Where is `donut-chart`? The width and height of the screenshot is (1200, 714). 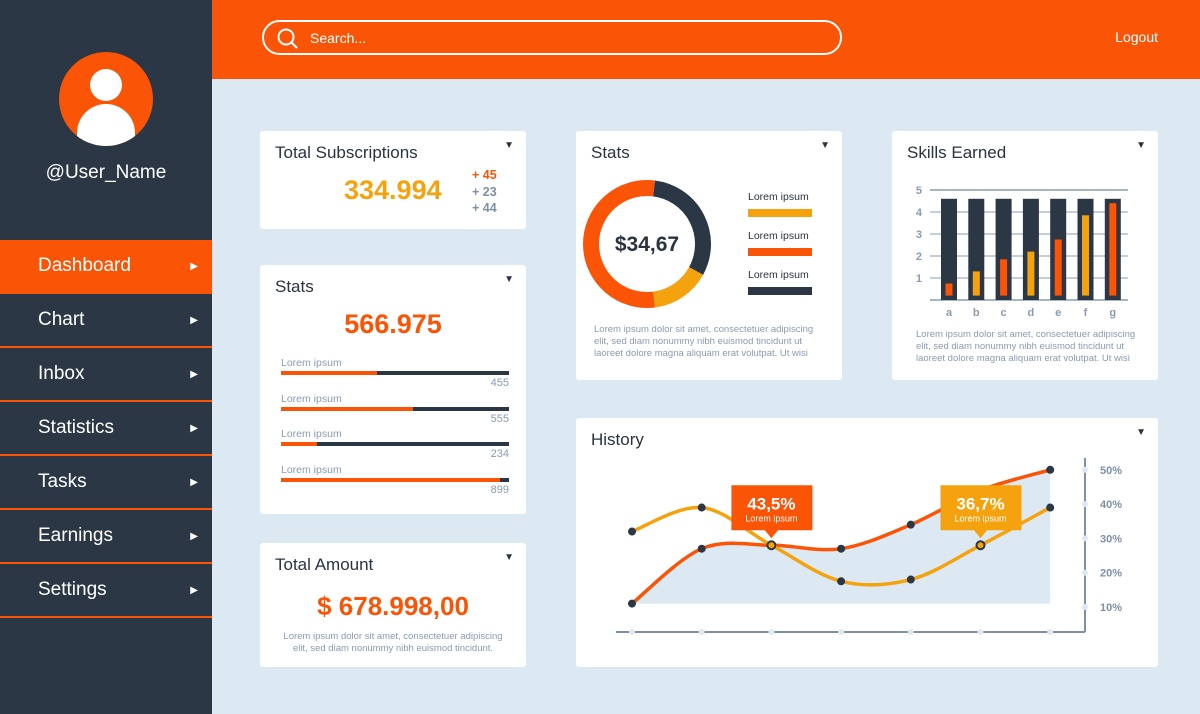 donut-chart is located at coordinates (647, 244).